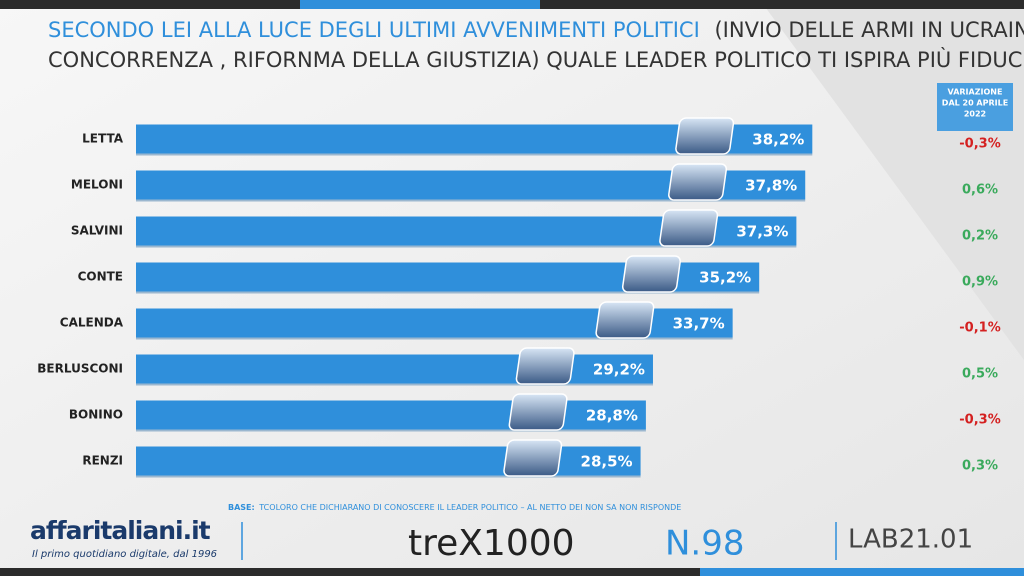  Describe the element at coordinates (120, 530) in the screenshot. I see `brand: affaritaliani.it` at that location.